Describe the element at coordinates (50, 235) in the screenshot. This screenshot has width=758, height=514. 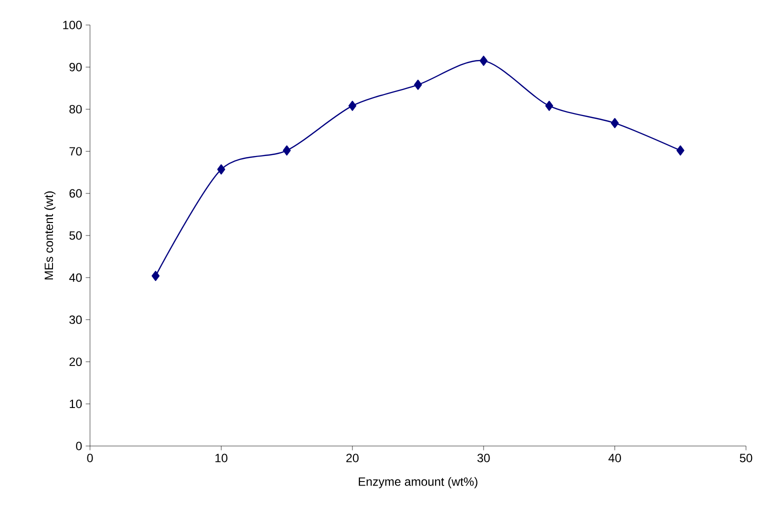
I see `y-axis-title: MEs content (wt)` at that location.